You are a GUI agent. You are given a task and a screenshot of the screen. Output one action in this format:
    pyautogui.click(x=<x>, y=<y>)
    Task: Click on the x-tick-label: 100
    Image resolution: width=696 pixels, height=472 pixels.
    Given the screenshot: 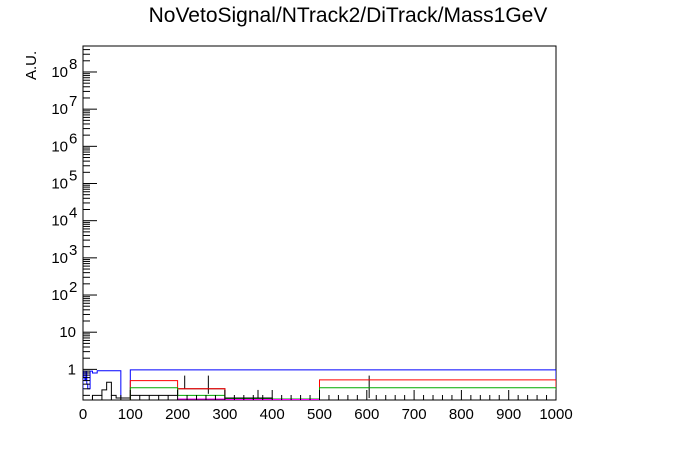 What is the action you would take?
    pyautogui.click(x=130, y=414)
    